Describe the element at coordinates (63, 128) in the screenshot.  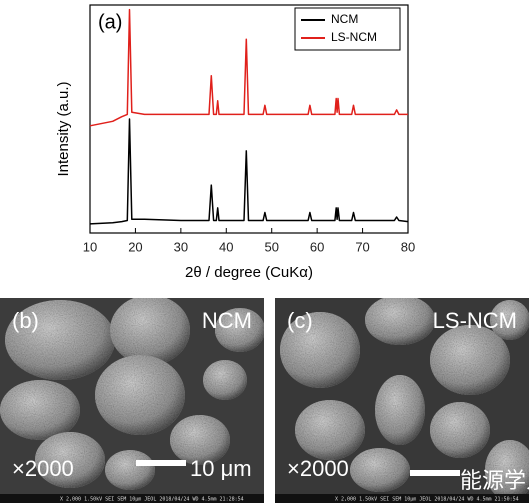
I see `y-axis-label: Intensity (a.u.)` at that location.